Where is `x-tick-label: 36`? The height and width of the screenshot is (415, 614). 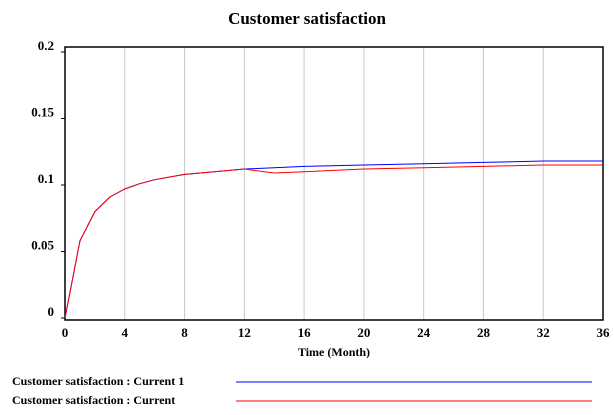 x-tick-label: 36 is located at coordinates (604, 332).